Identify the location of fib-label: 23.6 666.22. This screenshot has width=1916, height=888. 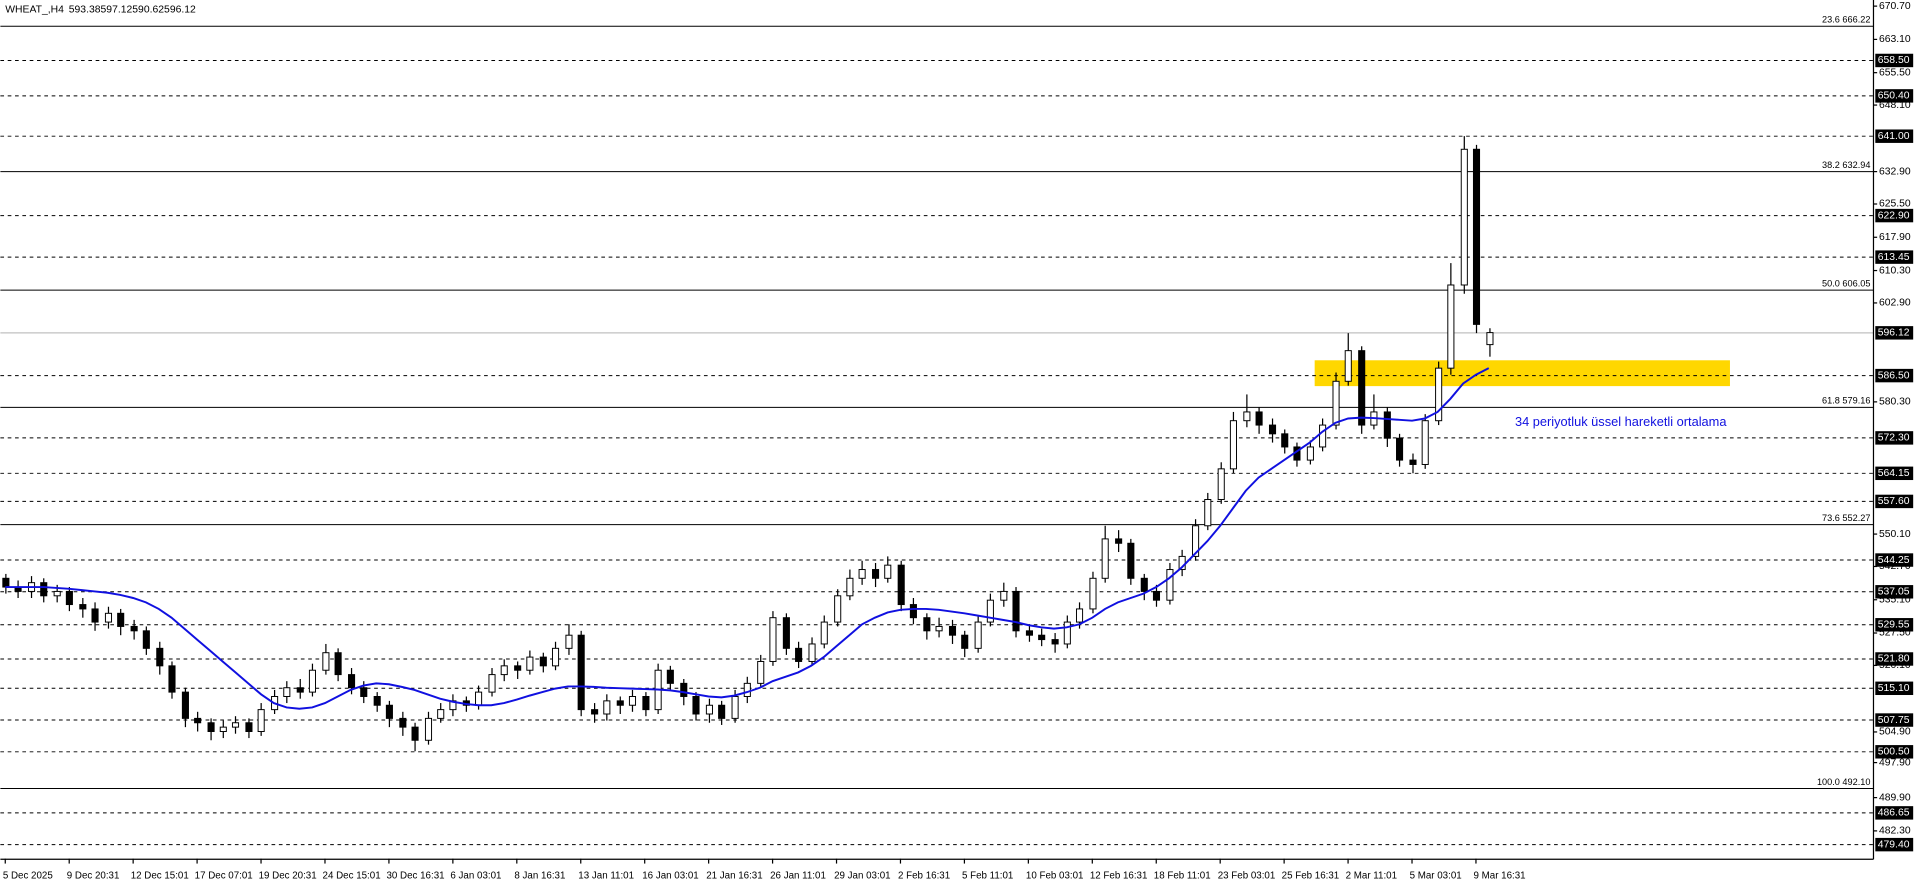
(1846, 20).